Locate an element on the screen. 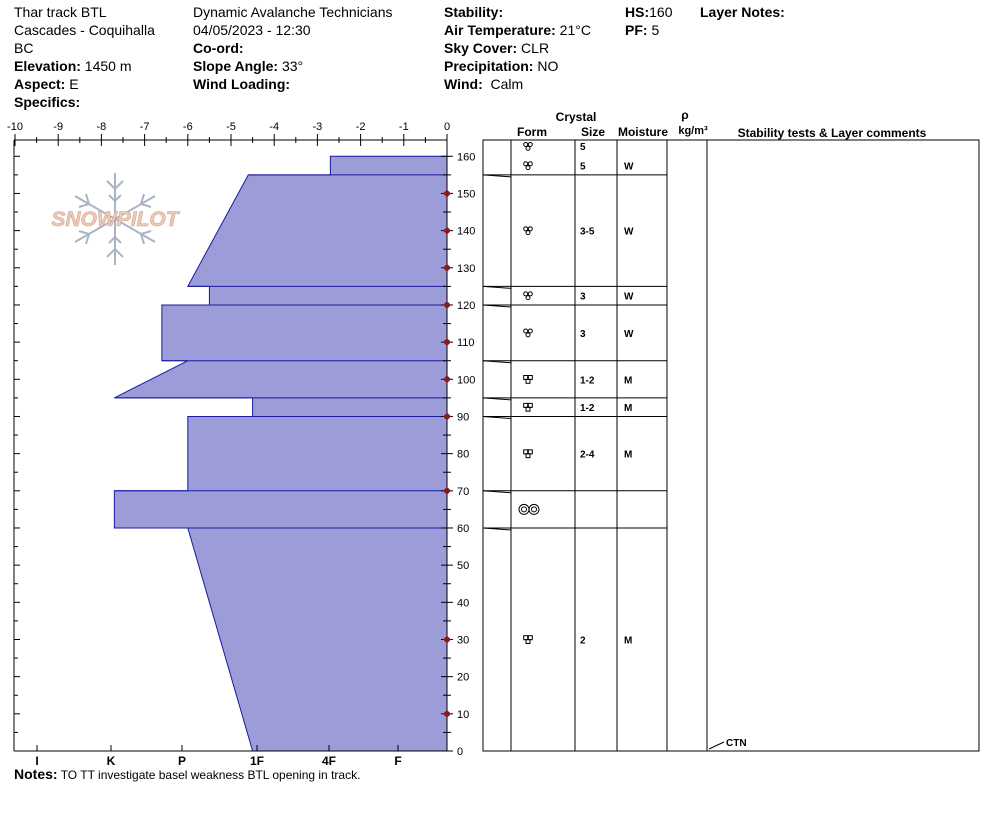 This screenshot has width=994, height=840. aspect-value: E is located at coordinates (74, 84).